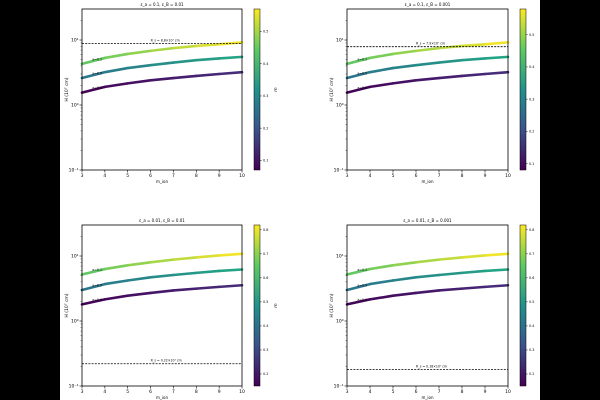 The image size is (600, 400). Describe the element at coordinates (162, 397) in the screenshot. I see `x-axis-label: m_ion` at that location.